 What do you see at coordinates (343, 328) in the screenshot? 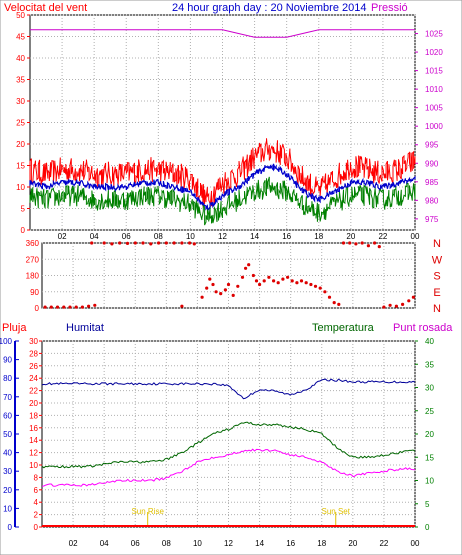
I see `temperature-legend: Temperatura` at bounding box center [343, 328].